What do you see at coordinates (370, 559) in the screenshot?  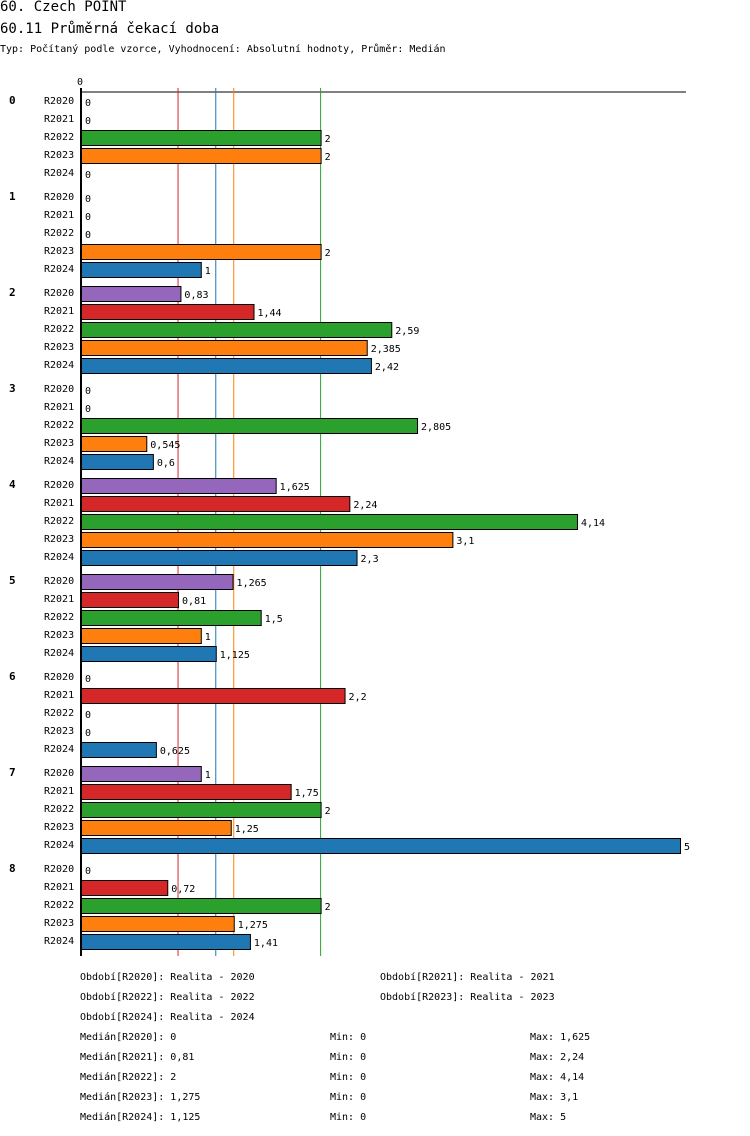 I see `bar-value-label: 2,3` at bounding box center [370, 559].